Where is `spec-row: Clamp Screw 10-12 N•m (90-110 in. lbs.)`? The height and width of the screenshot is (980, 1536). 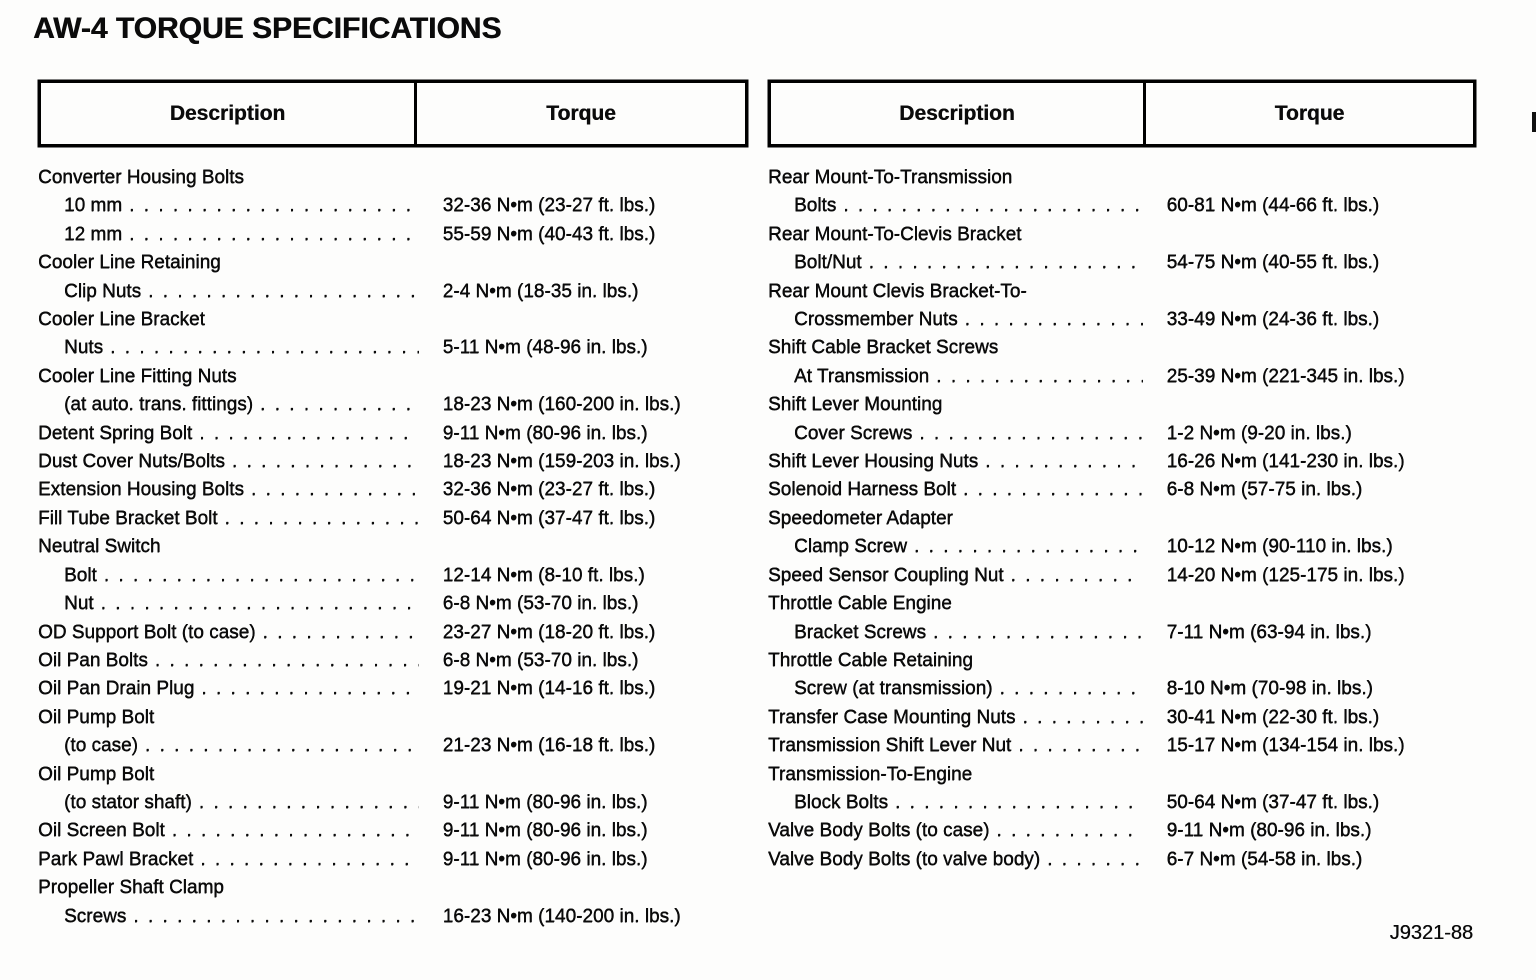 spec-row: Clamp Screw 10-12 N•m (90-110 in. lbs.) is located at coordinates (1122, 547).